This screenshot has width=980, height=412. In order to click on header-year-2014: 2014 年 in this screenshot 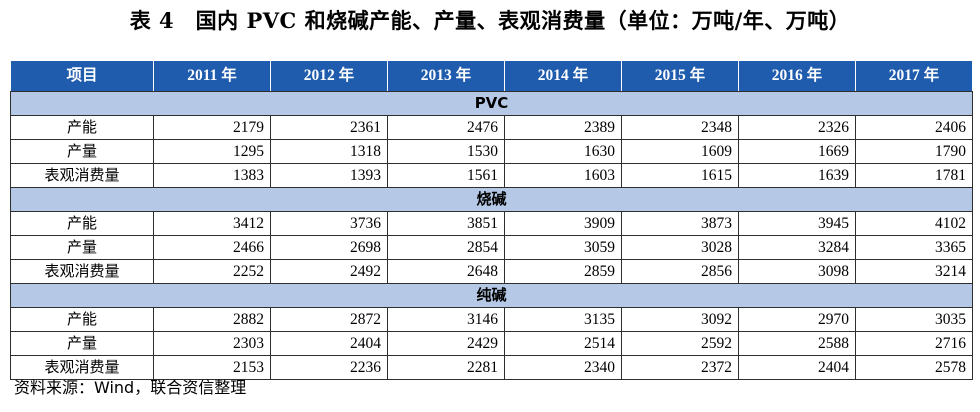, I will do `click(563, 76)`.